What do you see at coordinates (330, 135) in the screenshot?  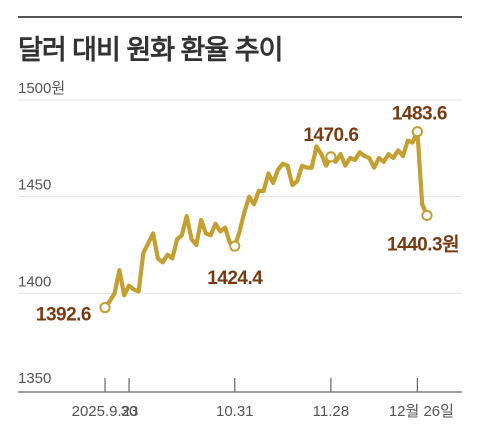 I see `data-label-2: 1470.6` at bounding box center [330, 135].